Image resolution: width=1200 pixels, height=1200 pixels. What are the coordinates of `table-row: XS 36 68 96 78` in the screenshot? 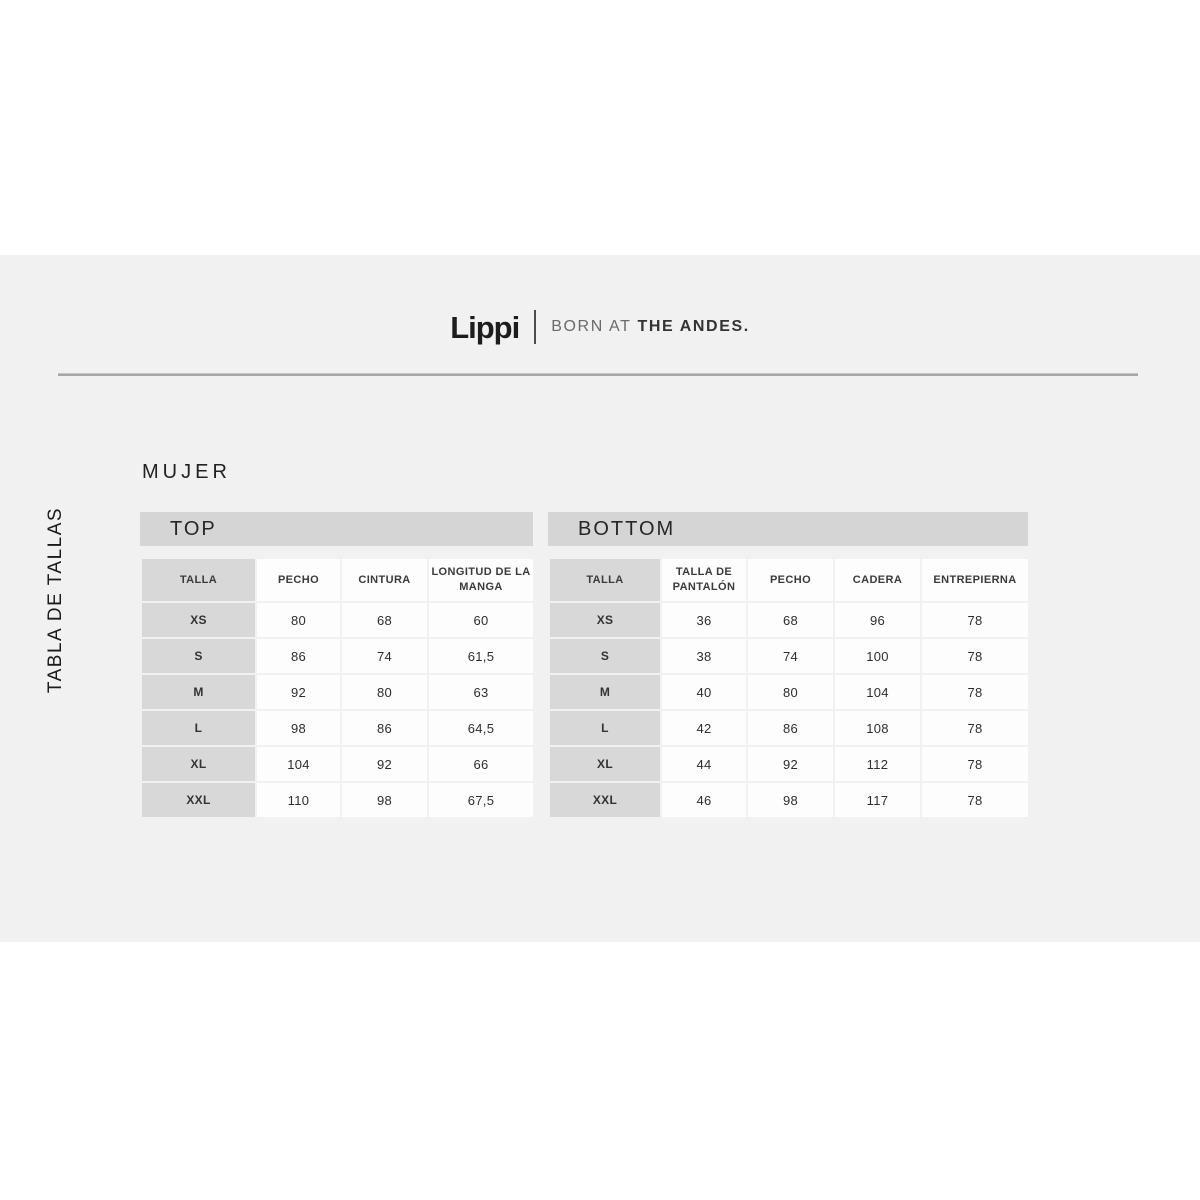 It's located at (789, 620).